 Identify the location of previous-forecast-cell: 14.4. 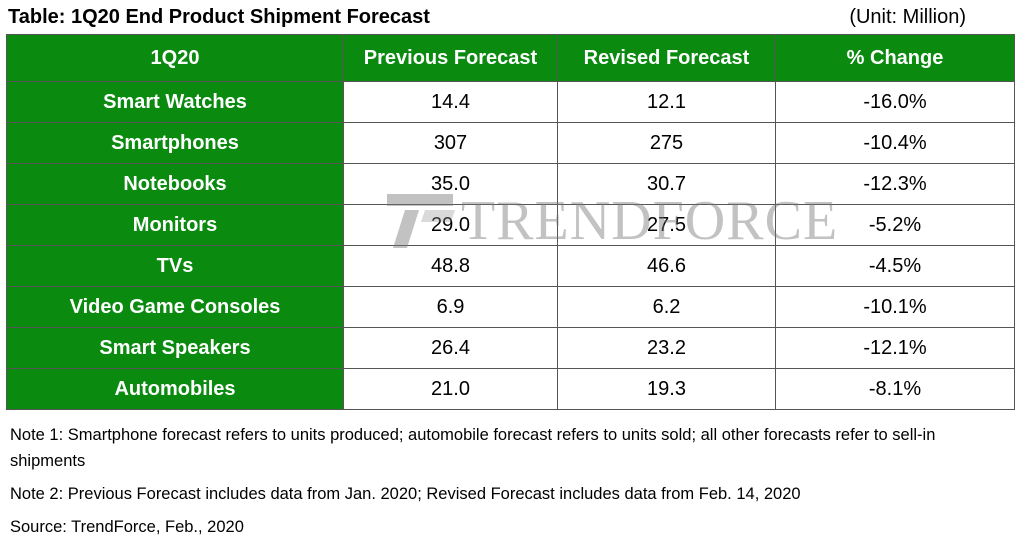
(450, 102).